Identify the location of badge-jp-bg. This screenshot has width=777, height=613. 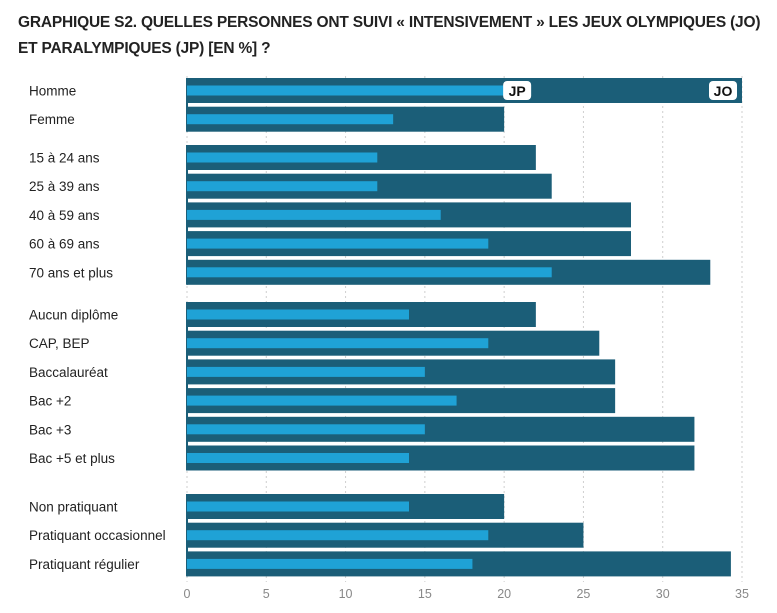
(517, 90).